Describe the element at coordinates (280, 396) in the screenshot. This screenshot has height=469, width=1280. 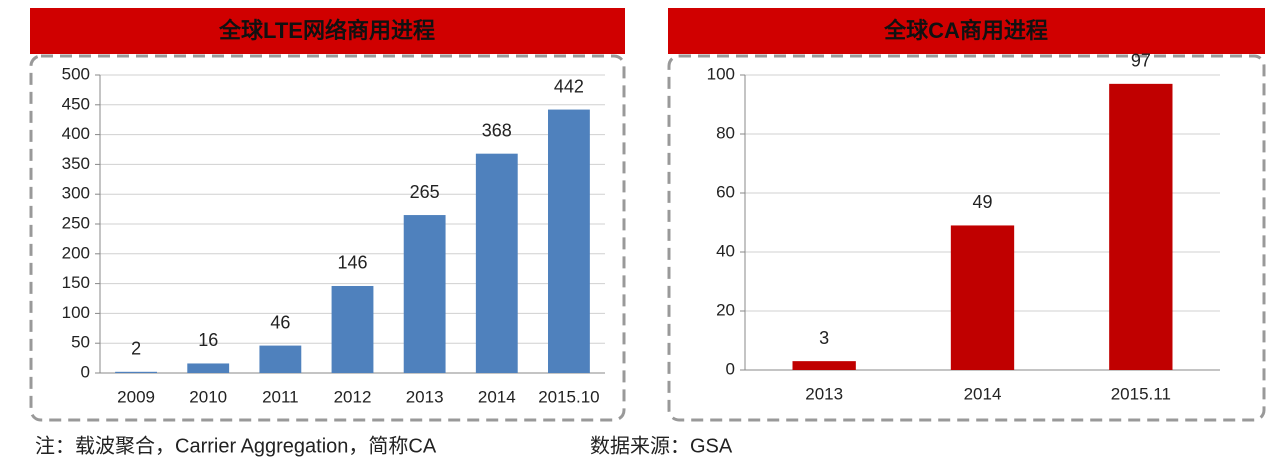
I see `x-tick-label: 2011` at that location.